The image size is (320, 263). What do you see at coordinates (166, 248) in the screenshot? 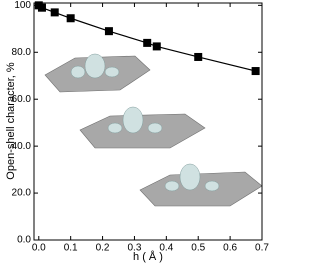
I see `x-tick-label: 0.4` at bounding box center [166, 248].